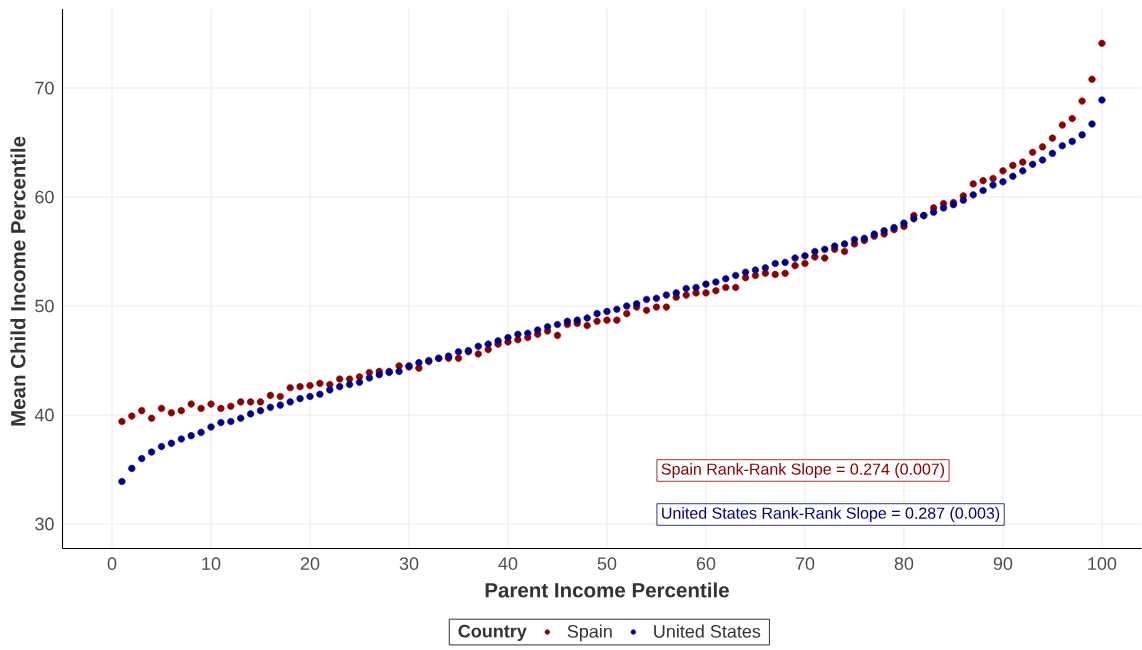  I want to click on y-tick-label: 60, so click(44, 197).